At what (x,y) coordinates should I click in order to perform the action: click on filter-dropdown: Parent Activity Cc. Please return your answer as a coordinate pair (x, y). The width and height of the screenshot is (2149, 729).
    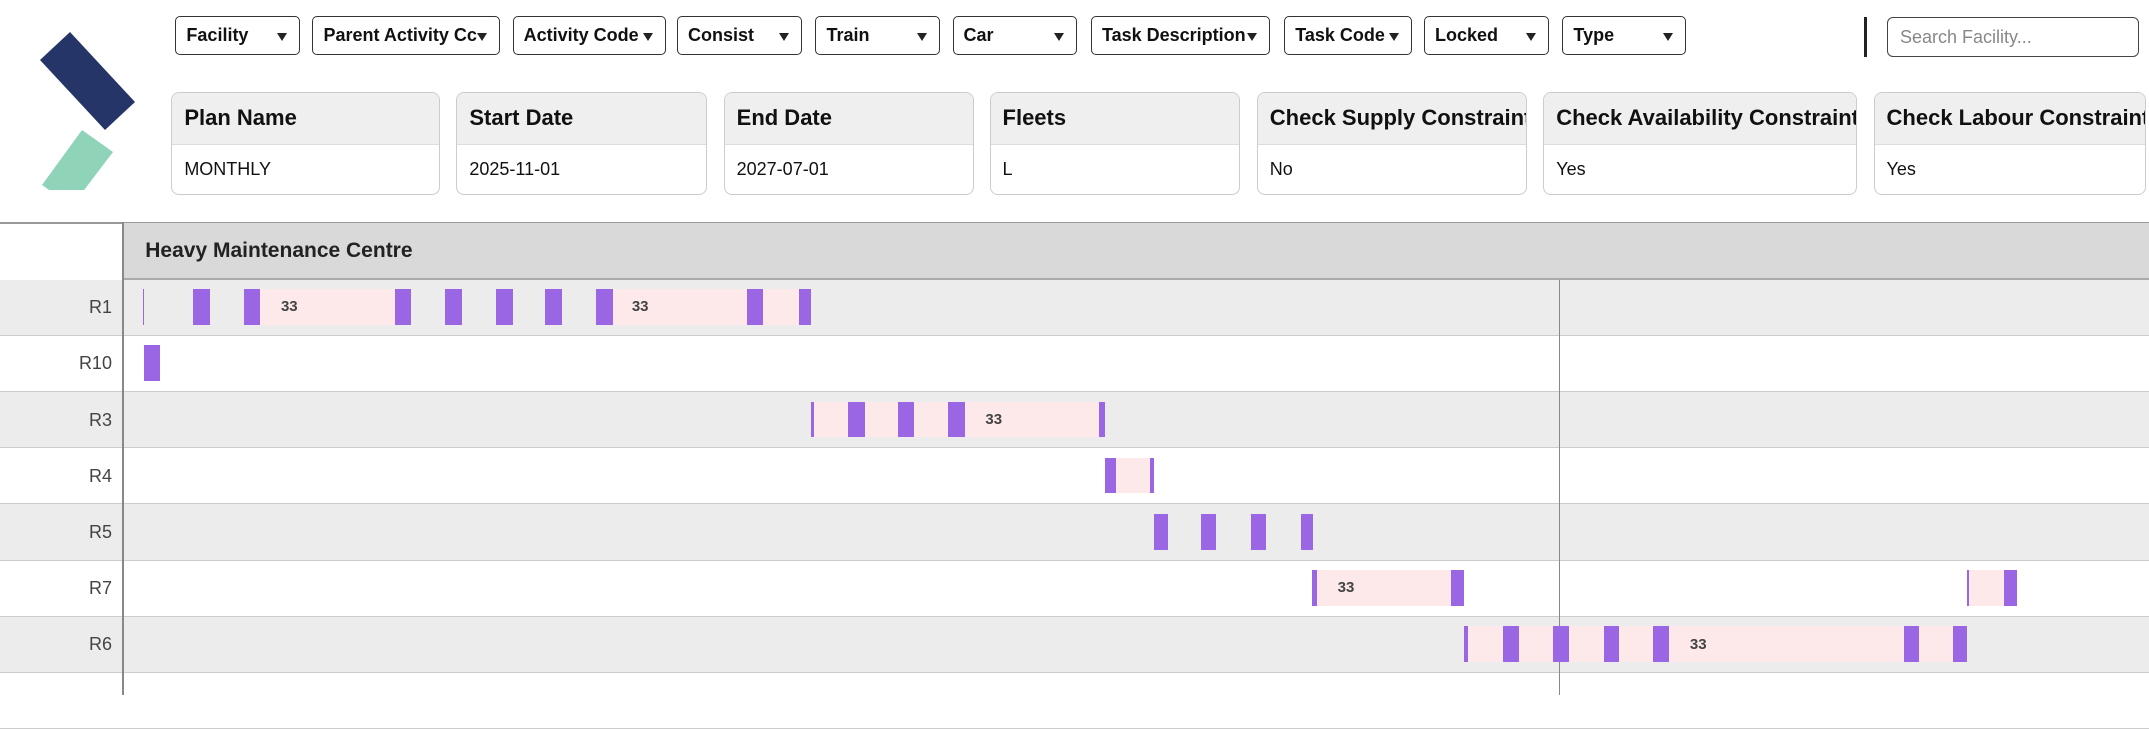
    Looking at the image, I should click on (406, 35).